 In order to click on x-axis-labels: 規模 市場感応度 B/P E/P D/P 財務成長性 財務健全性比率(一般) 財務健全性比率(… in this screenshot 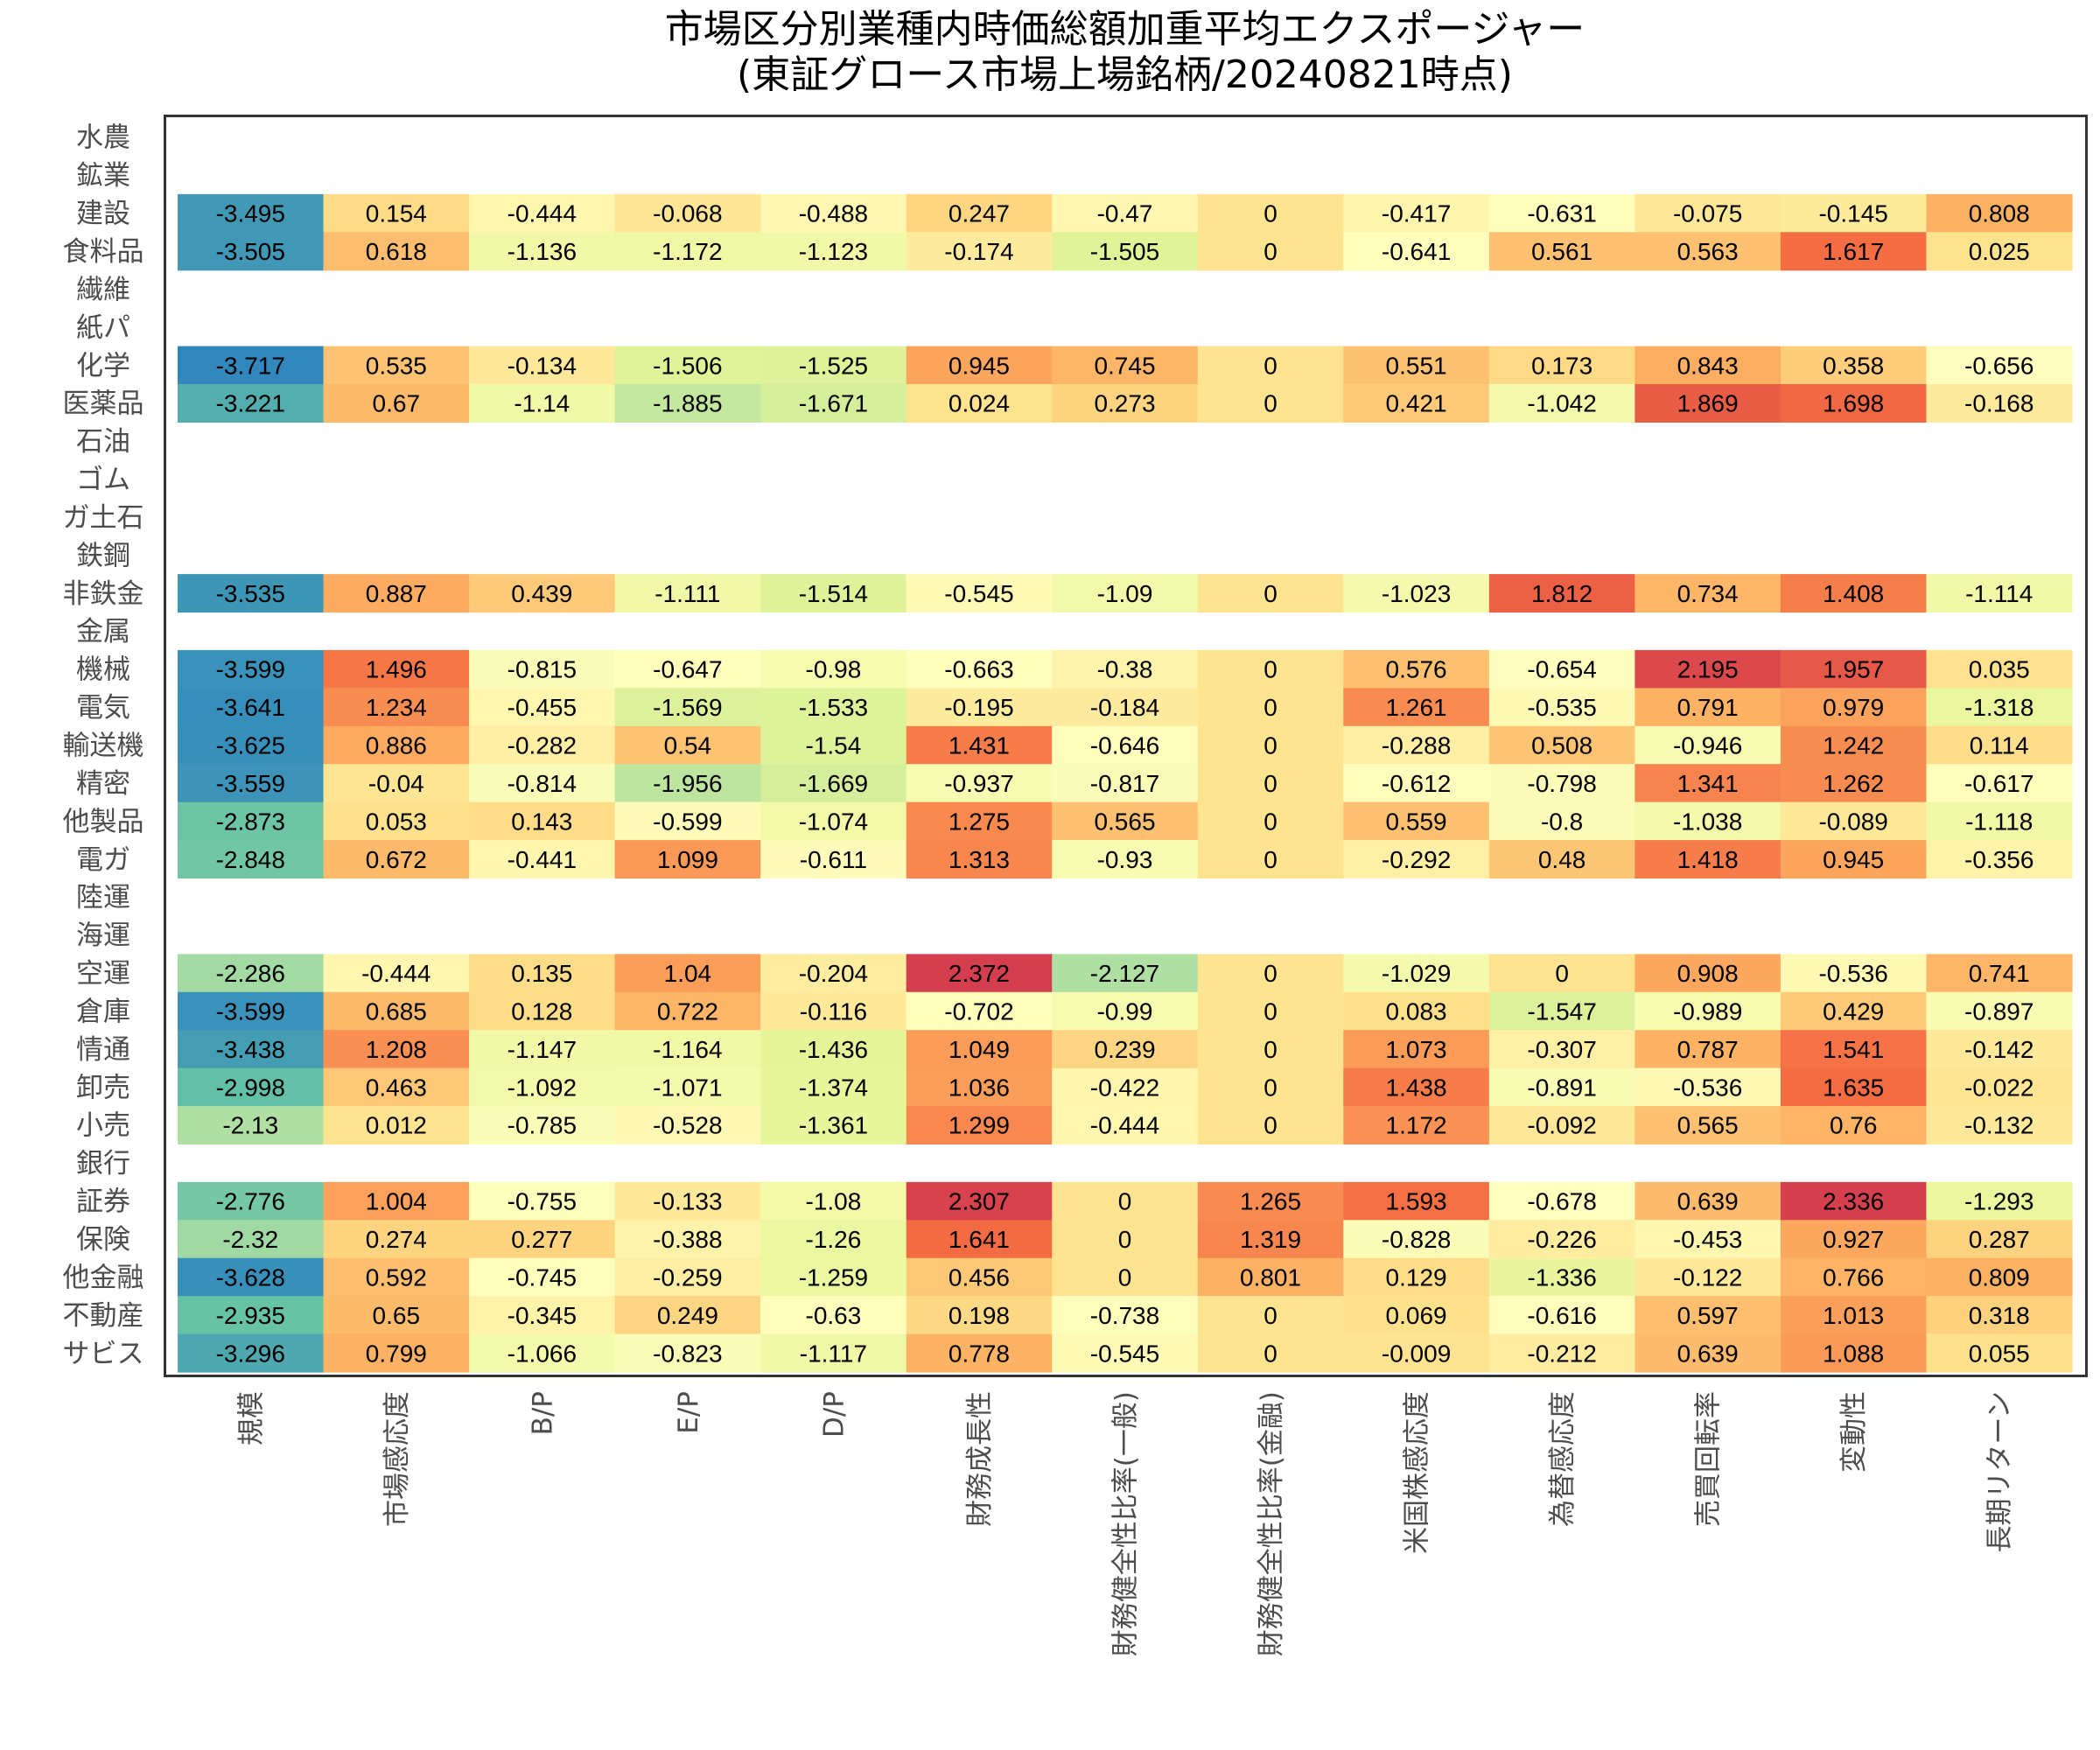, I will do `click(1125, 1523)`.